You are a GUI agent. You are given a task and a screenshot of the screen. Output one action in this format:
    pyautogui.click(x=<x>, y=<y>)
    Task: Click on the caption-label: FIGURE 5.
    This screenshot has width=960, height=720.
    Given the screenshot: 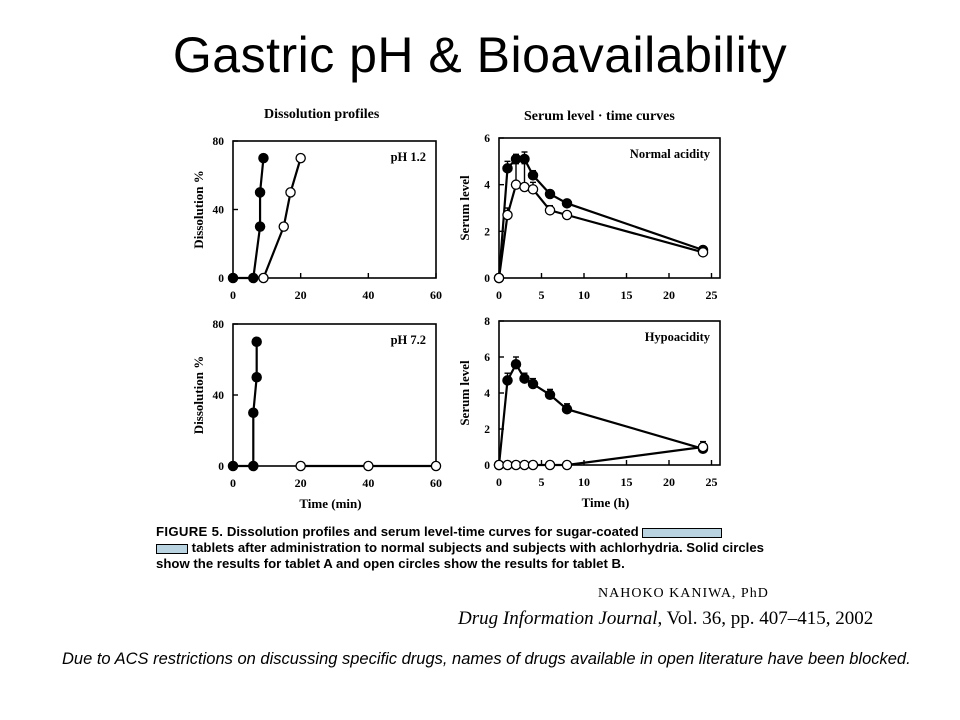 What is the action you would take?
    pyautogui.click(x=190, y=531)
    